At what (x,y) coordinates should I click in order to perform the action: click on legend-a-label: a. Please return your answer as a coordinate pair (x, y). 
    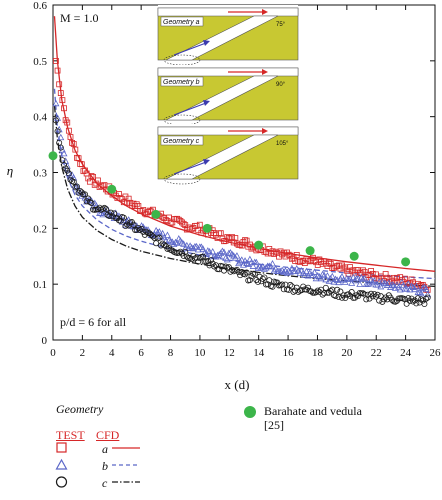
    Looking at the image, I should click on (105, 449).